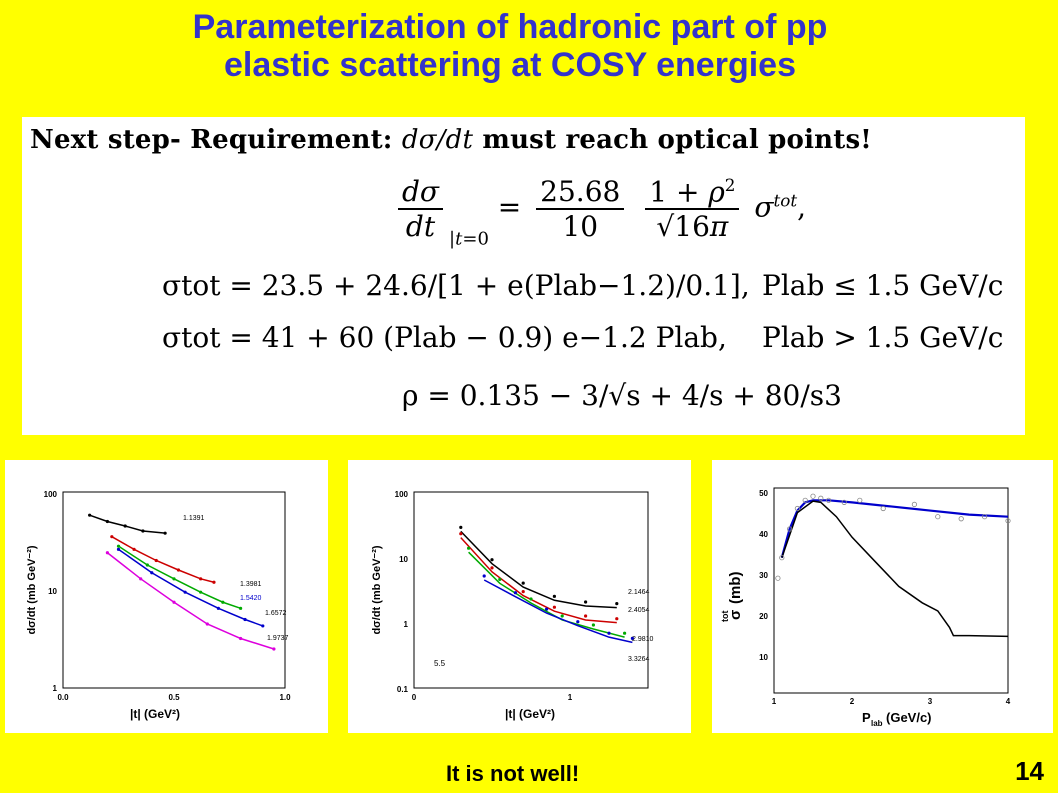 The image size is (1058, 793). What do you see at coordinates (55, 688) in the screenshot?
I see `y-tick-label: 1` at bounding box center [55, 688].